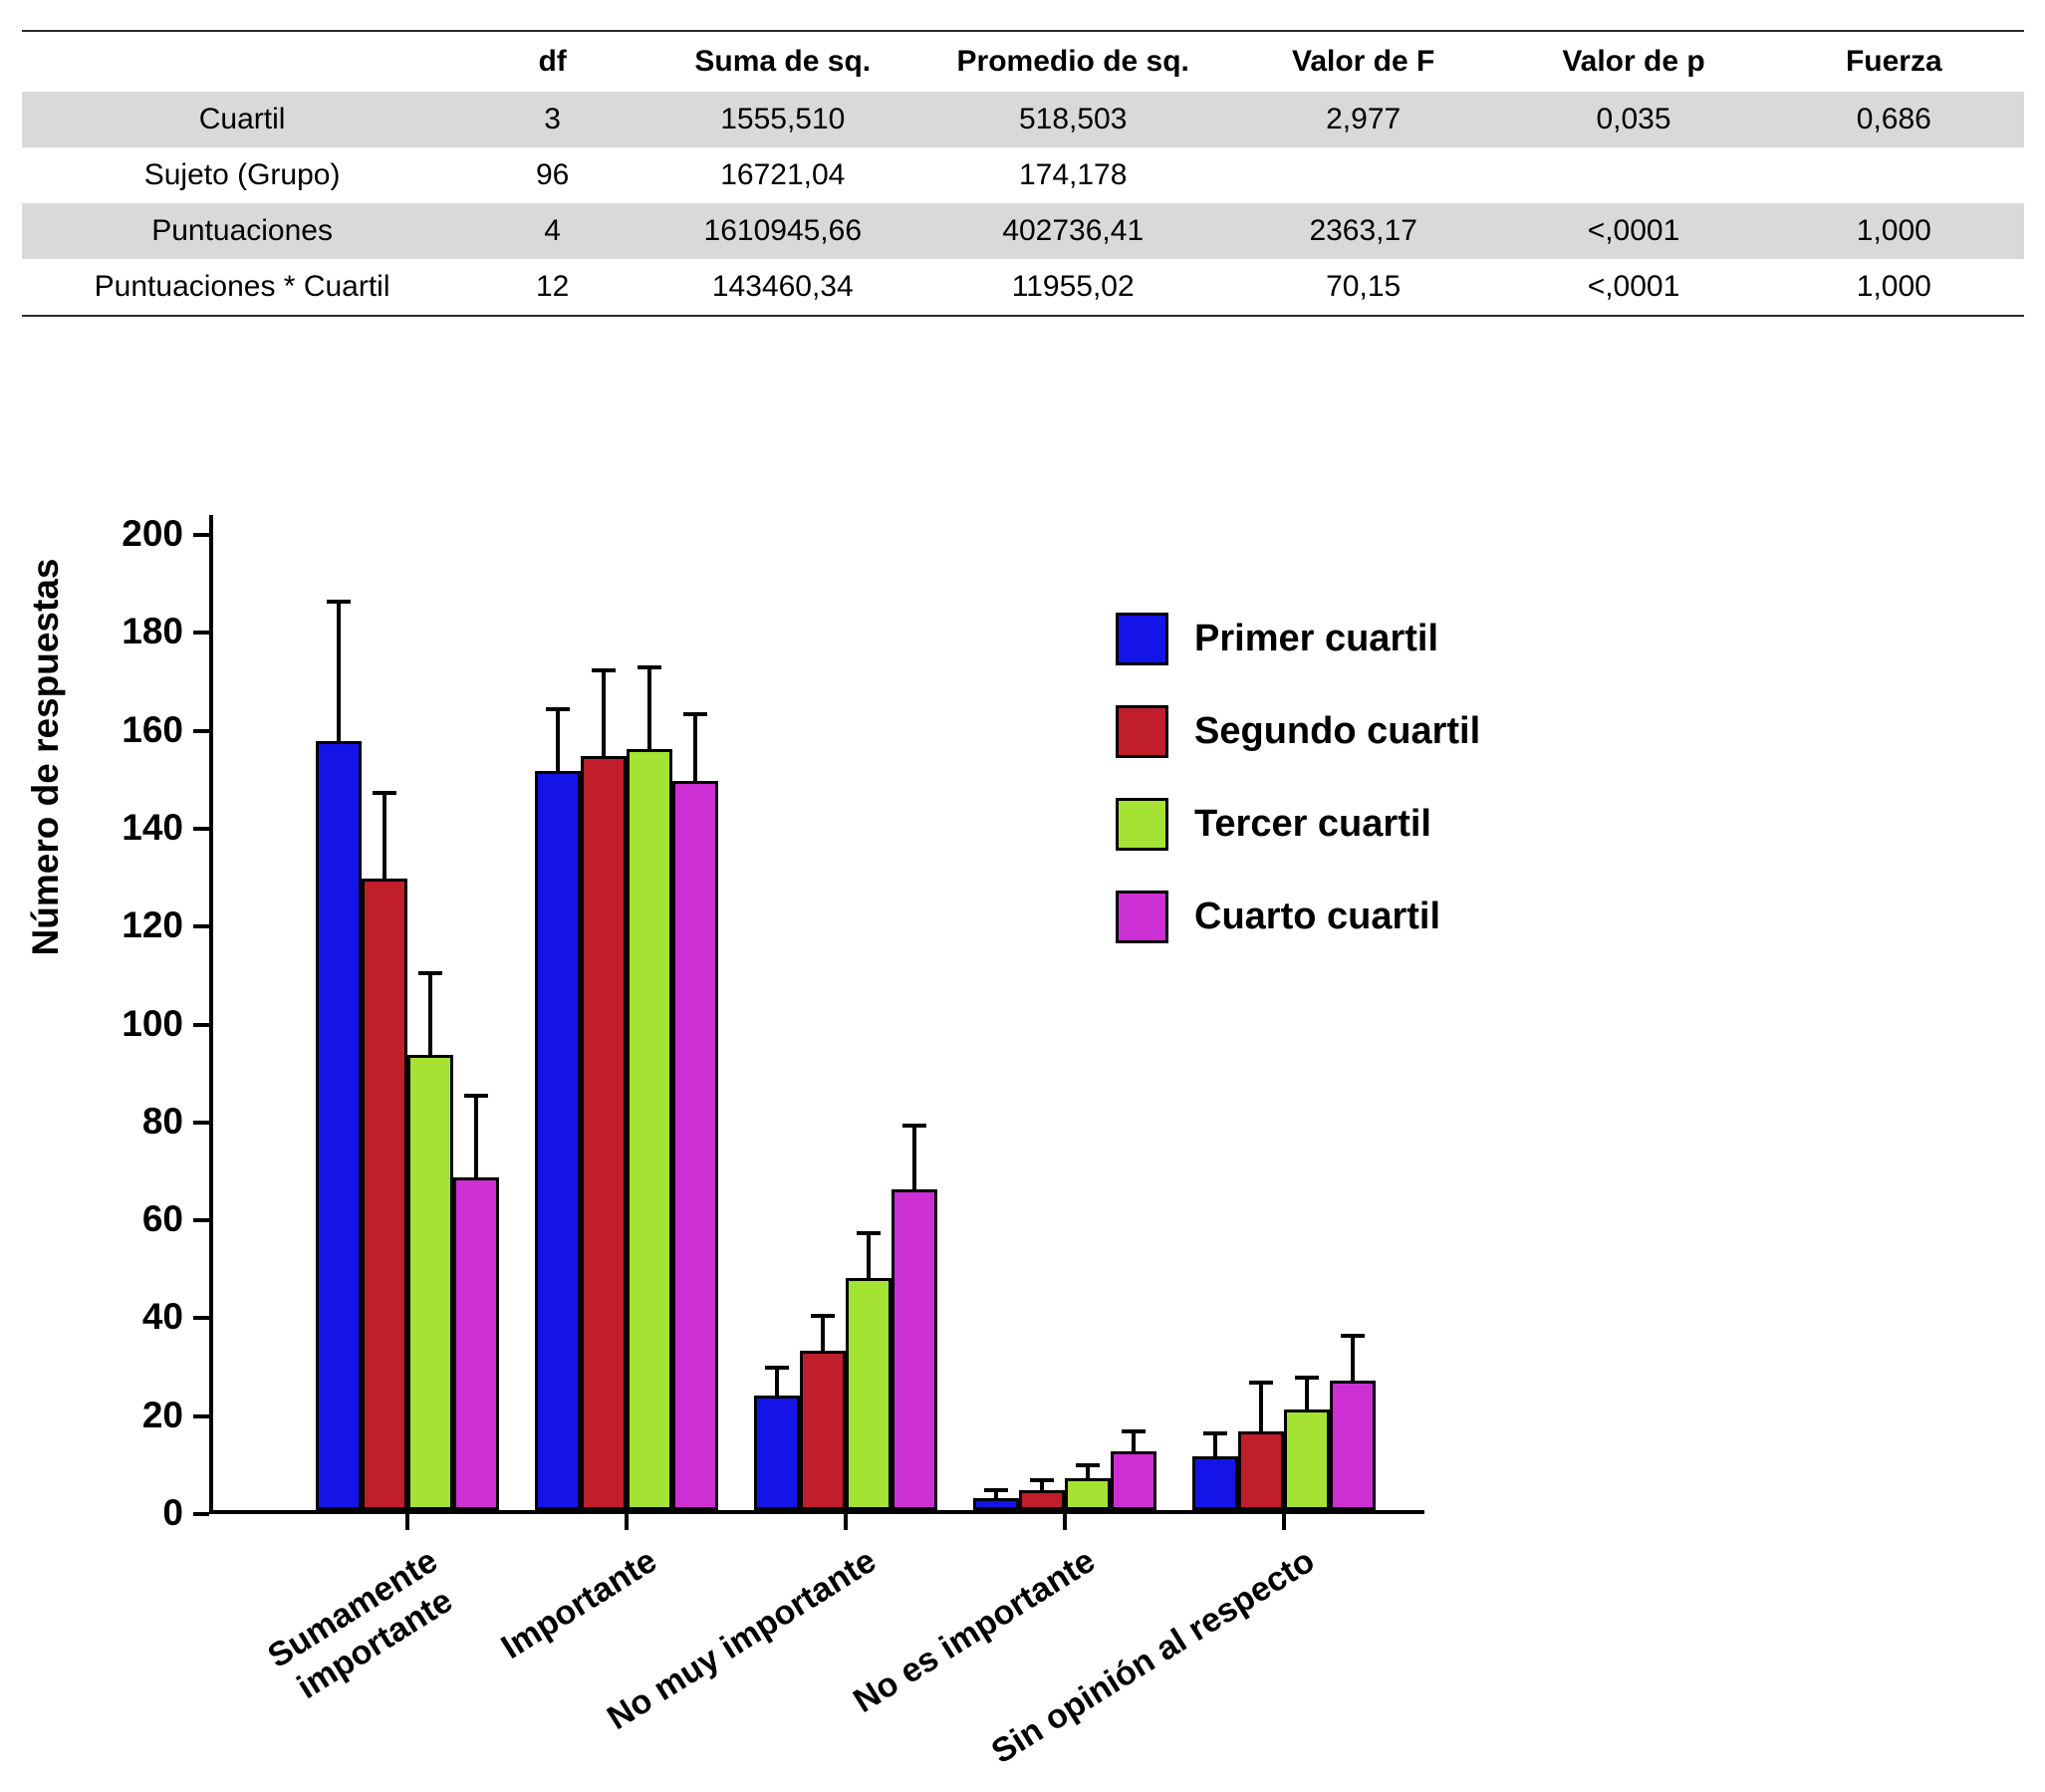  What do you see at coordinates (152, 631) in the screenshot?
I see `y-axis-tick-label: 180` at bounding box center [152, 631].